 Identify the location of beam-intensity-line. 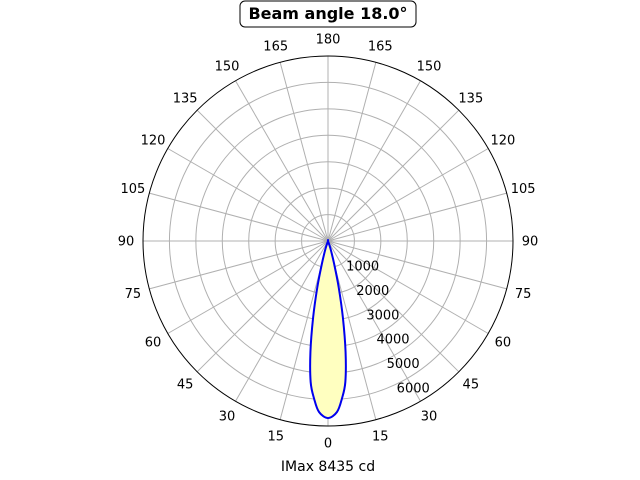
(328, 329).